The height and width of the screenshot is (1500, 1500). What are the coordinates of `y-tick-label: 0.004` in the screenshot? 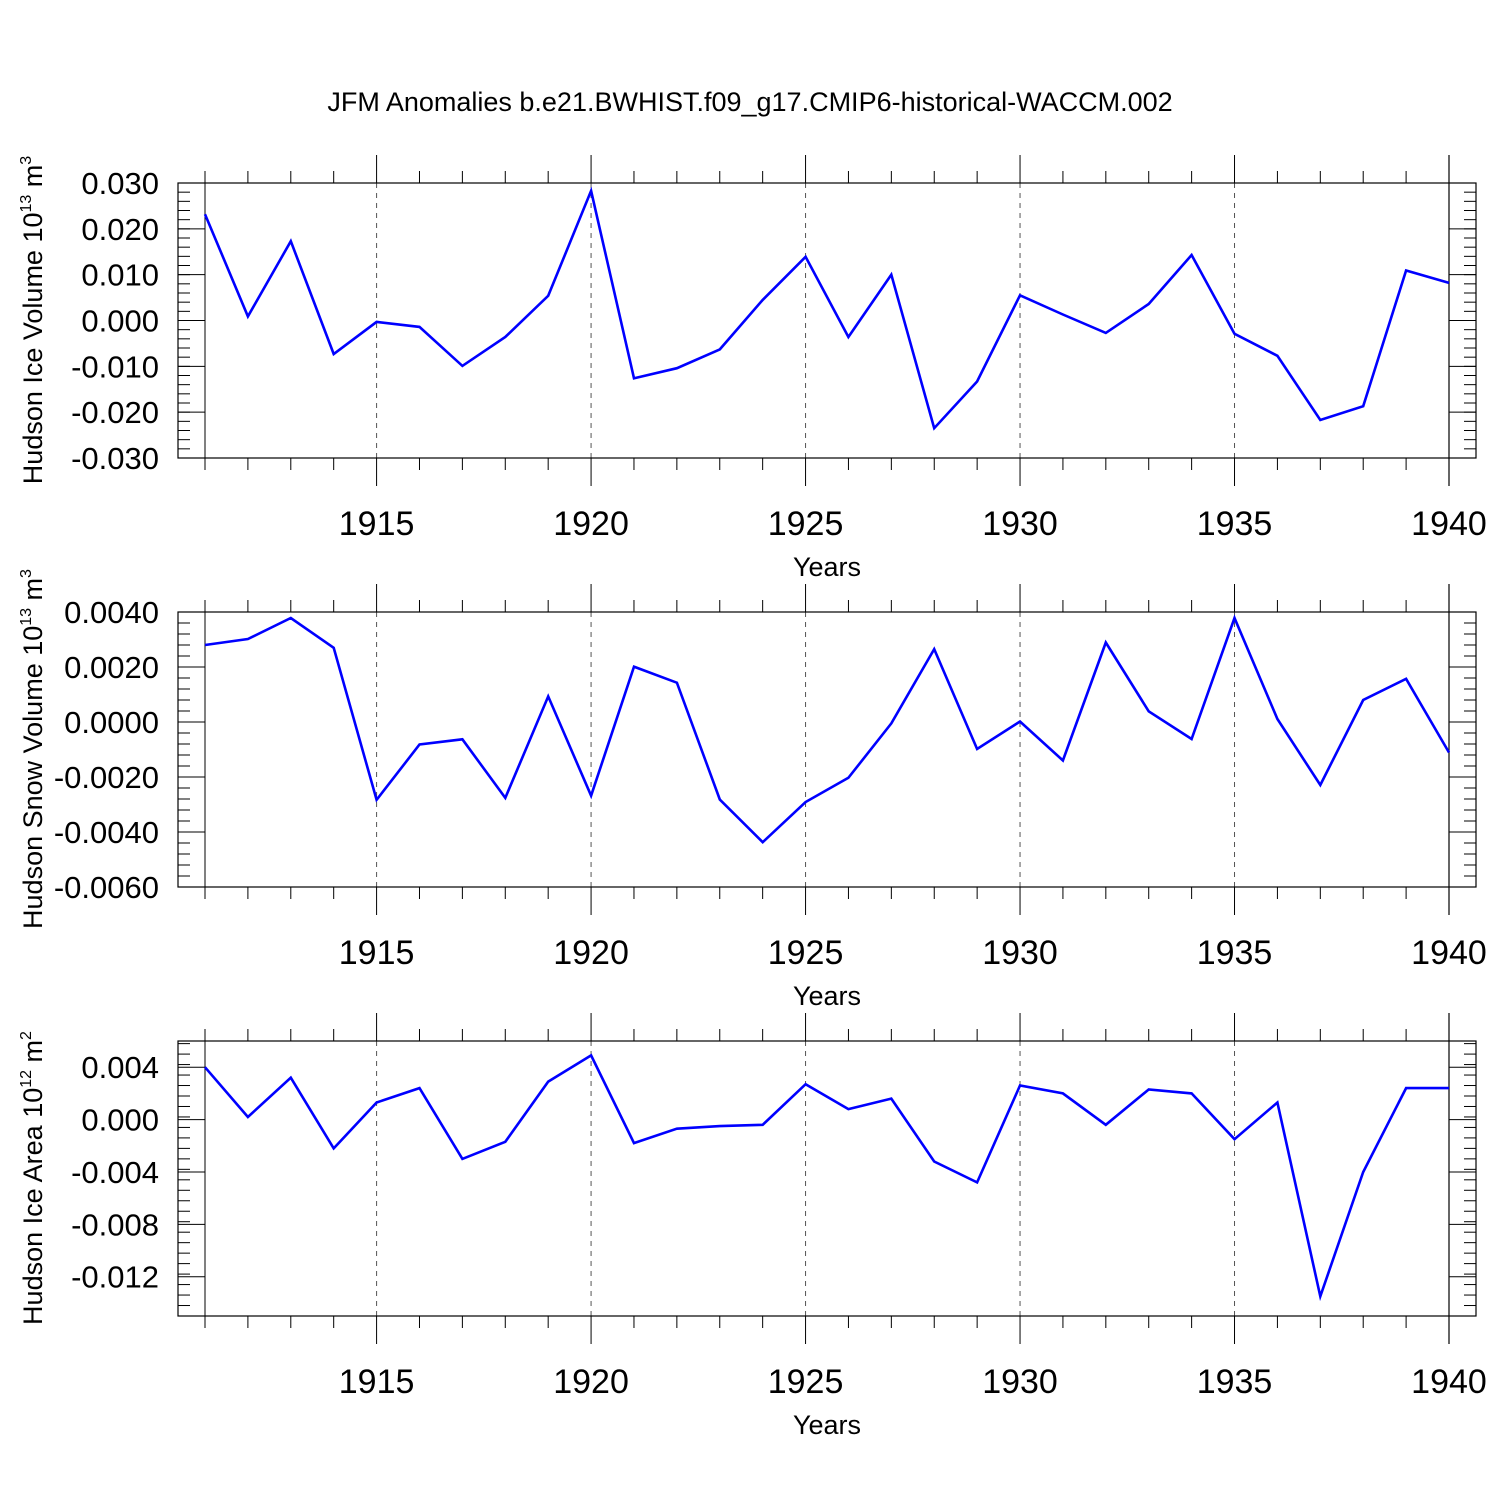 It's located at (120, 1067).